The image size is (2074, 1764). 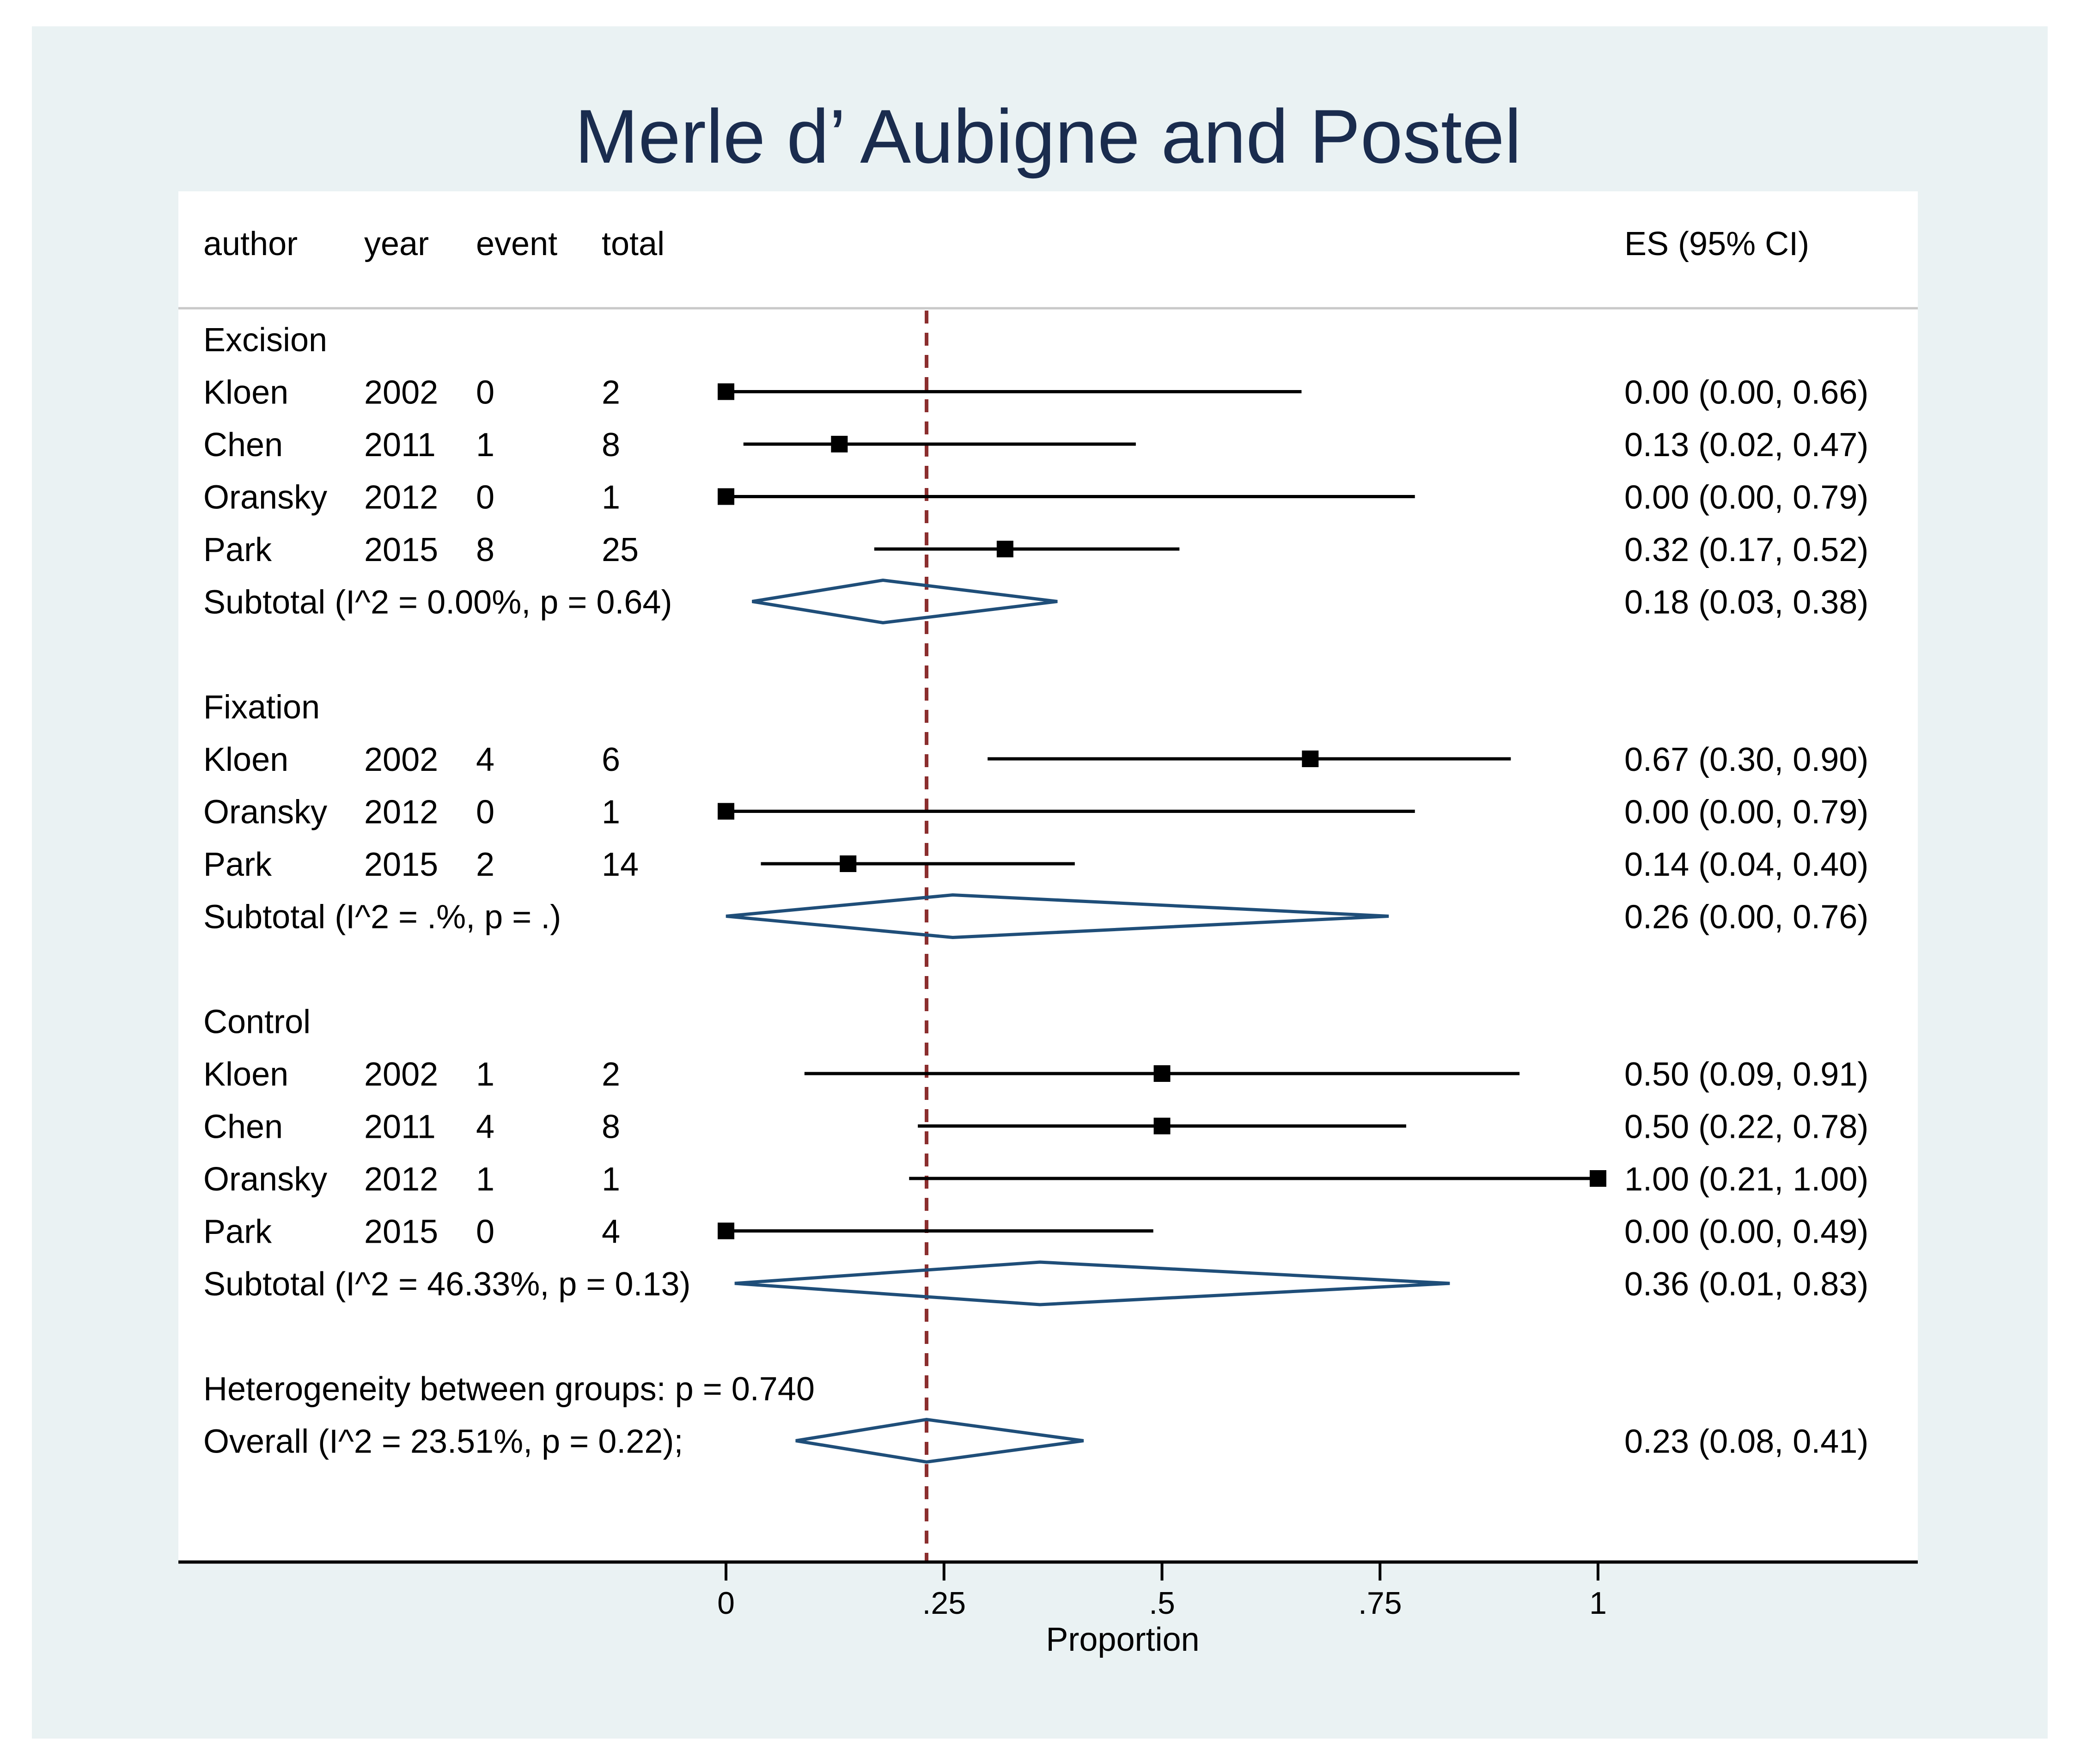 I want to click on study-total-excision-kloen: 2, so click(x=611, y=392).